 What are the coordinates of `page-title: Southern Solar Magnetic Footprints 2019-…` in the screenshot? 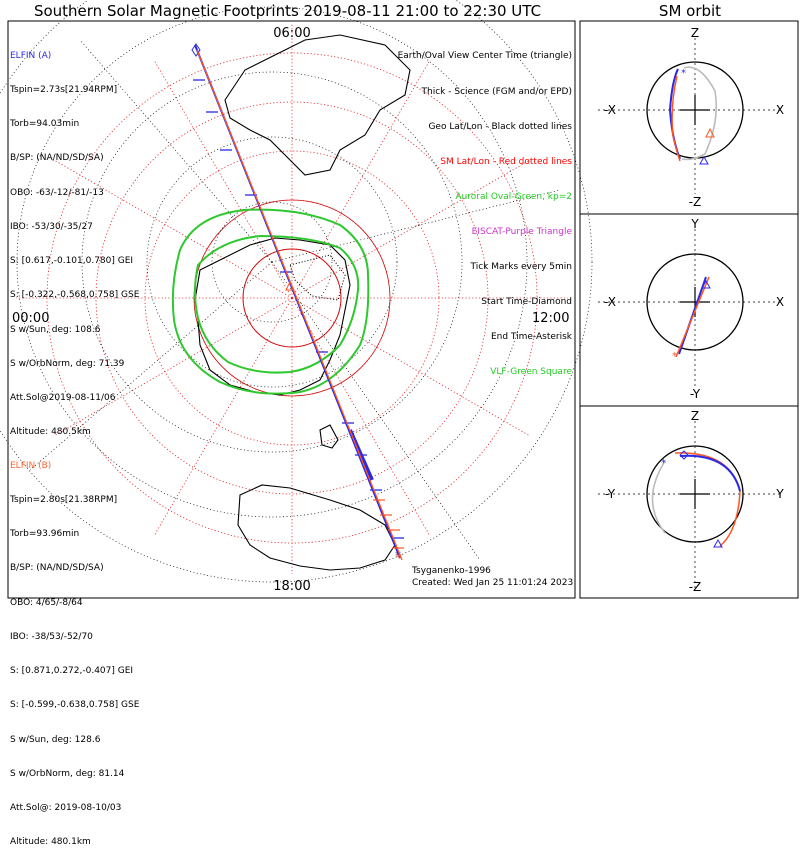 It's located at (287, 11).